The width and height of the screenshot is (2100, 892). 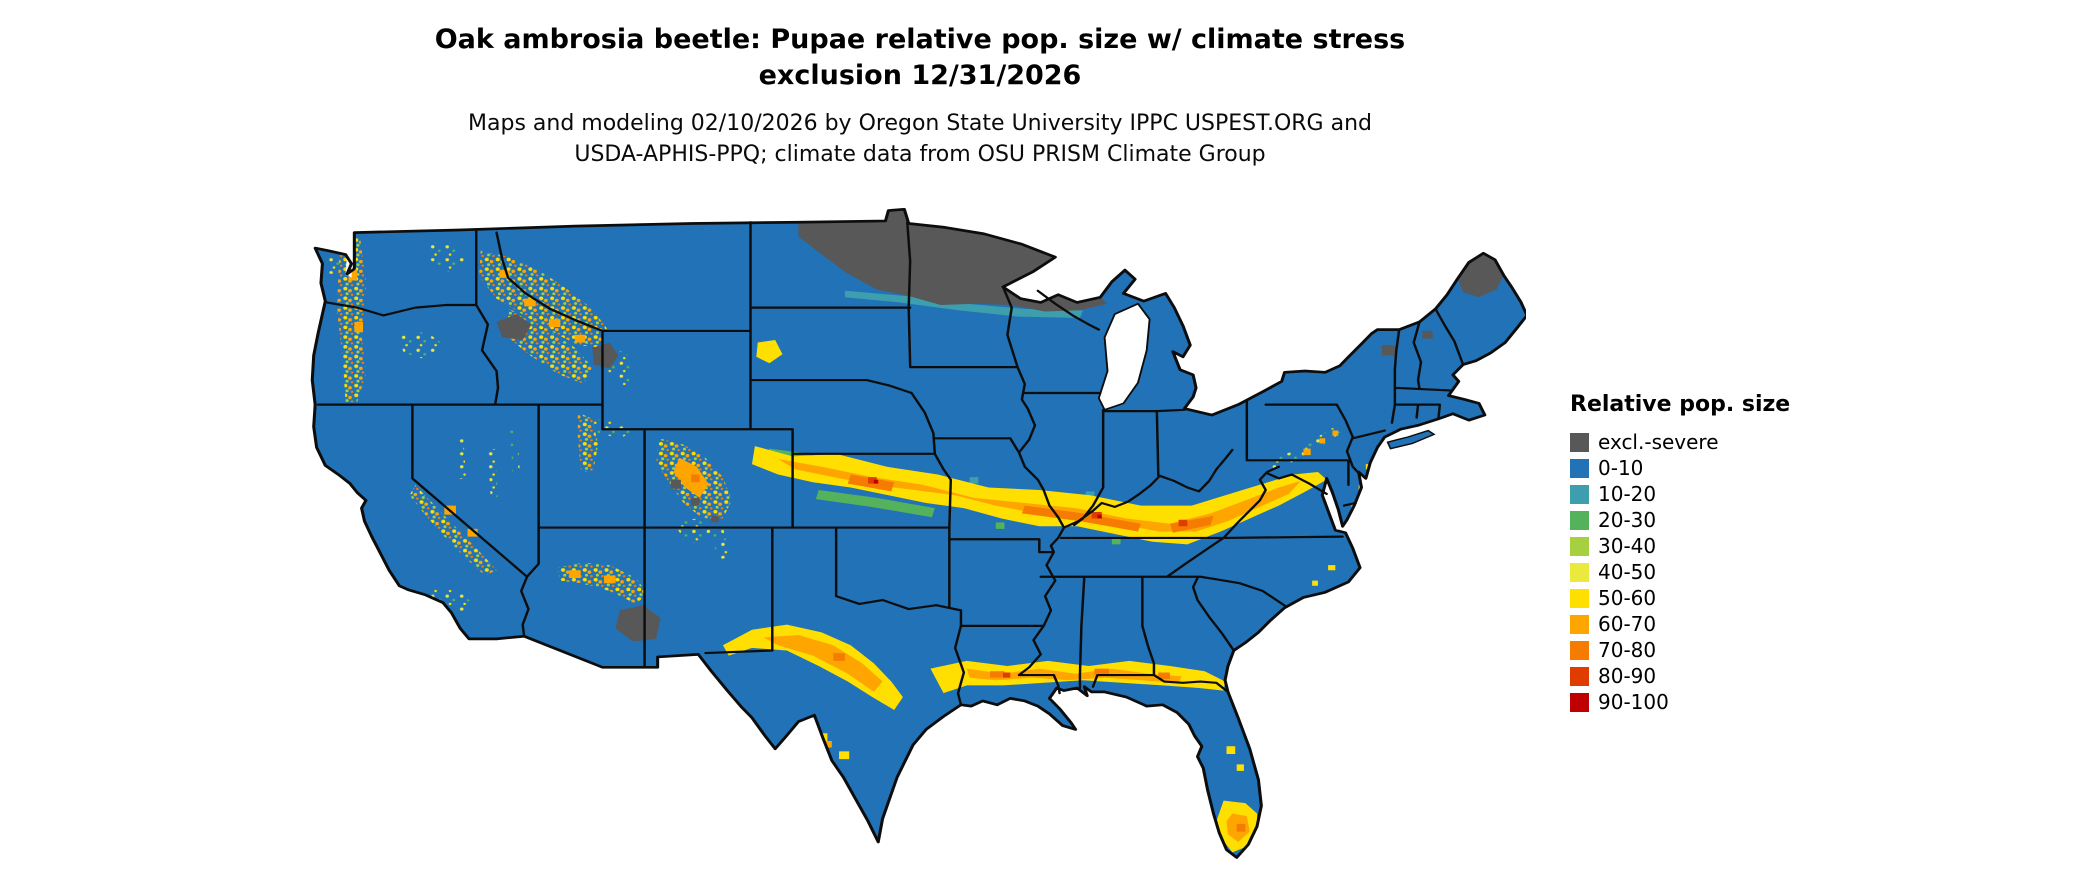 I want to click on legend-title: Relative pop. size, so click(x=1680, y=404).